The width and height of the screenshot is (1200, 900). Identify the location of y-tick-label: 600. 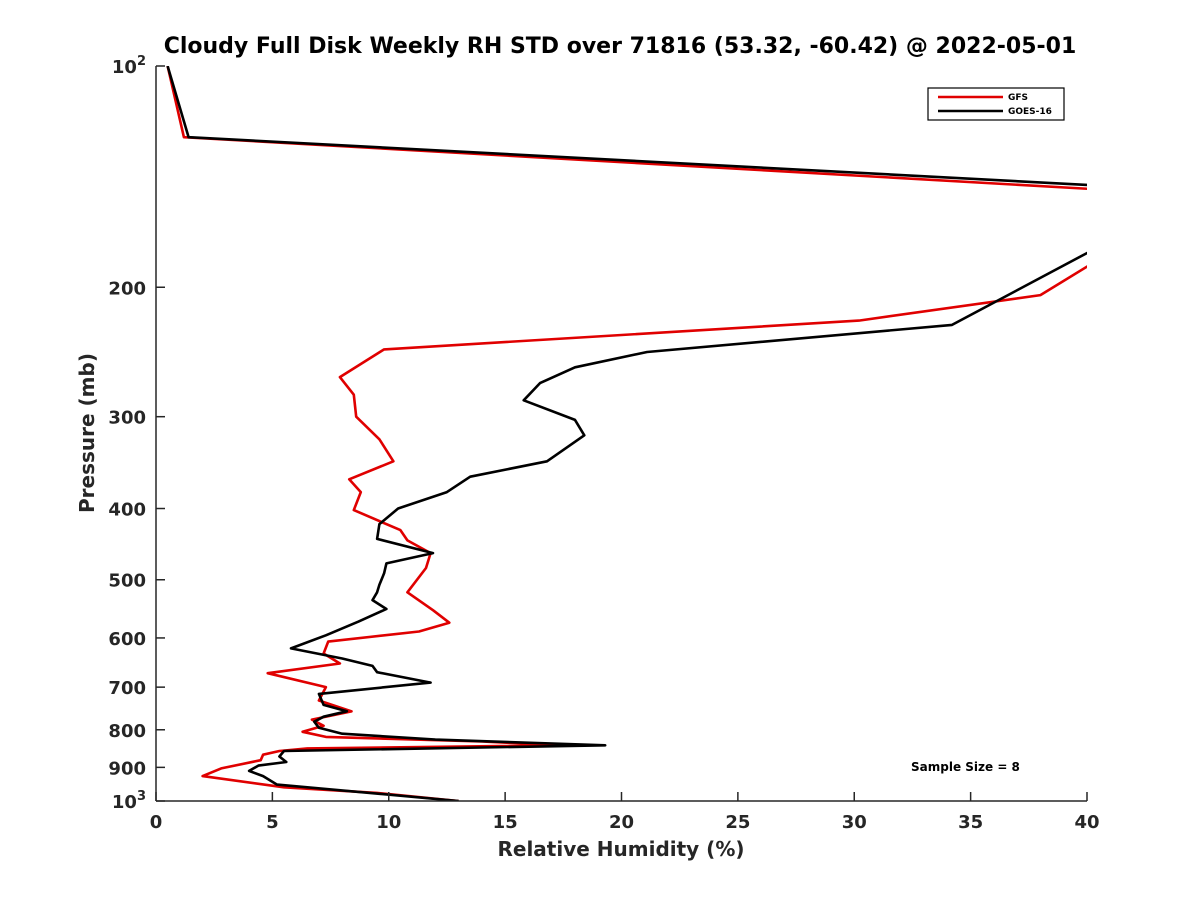
(127, 639).